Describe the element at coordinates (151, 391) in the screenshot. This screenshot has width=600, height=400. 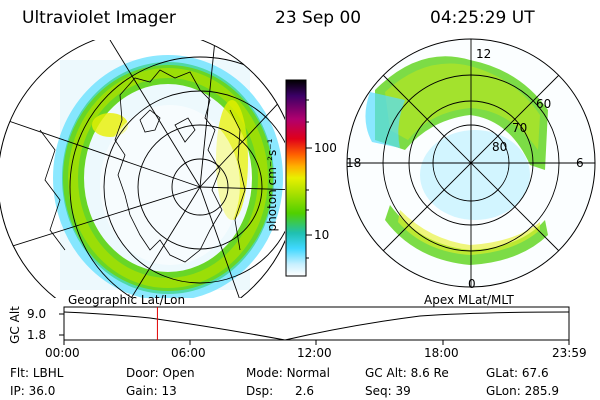
I see `info-gain: Gain: 13` at that location.